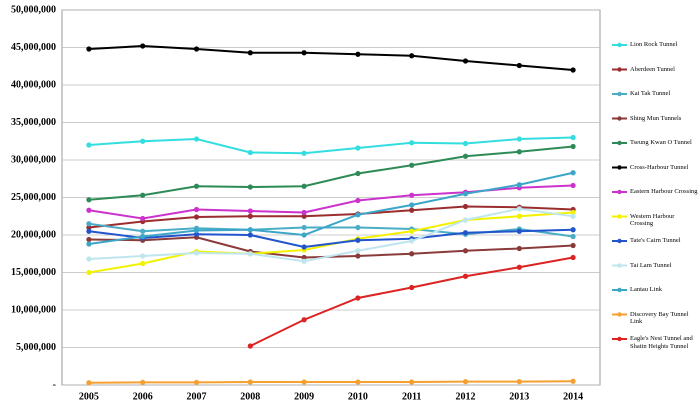 Image resolution: width=700 pixels, height=405 pixels. I want to click on legend-label: Western Harbour Crossing, so click(652, 220).